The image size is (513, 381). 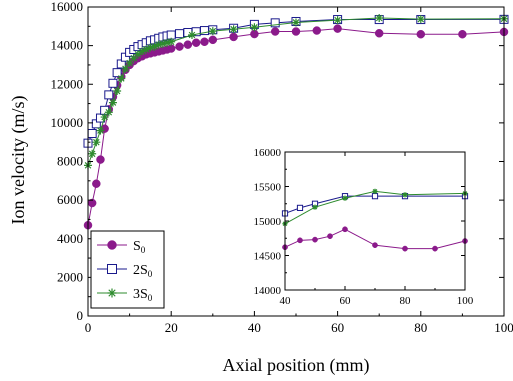 I want to click on x-tick-label: 40, so click(x=254, y=327).